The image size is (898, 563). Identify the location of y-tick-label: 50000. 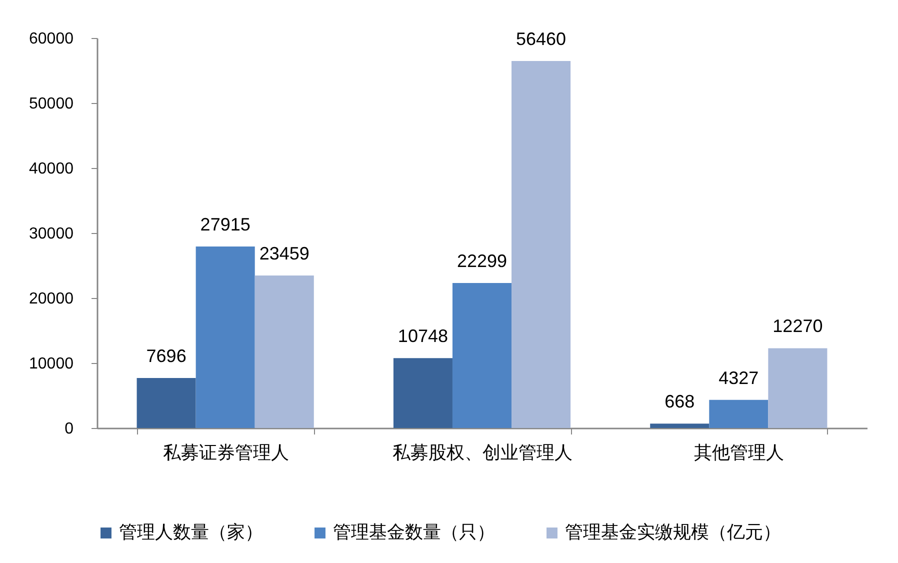
(51, 104).